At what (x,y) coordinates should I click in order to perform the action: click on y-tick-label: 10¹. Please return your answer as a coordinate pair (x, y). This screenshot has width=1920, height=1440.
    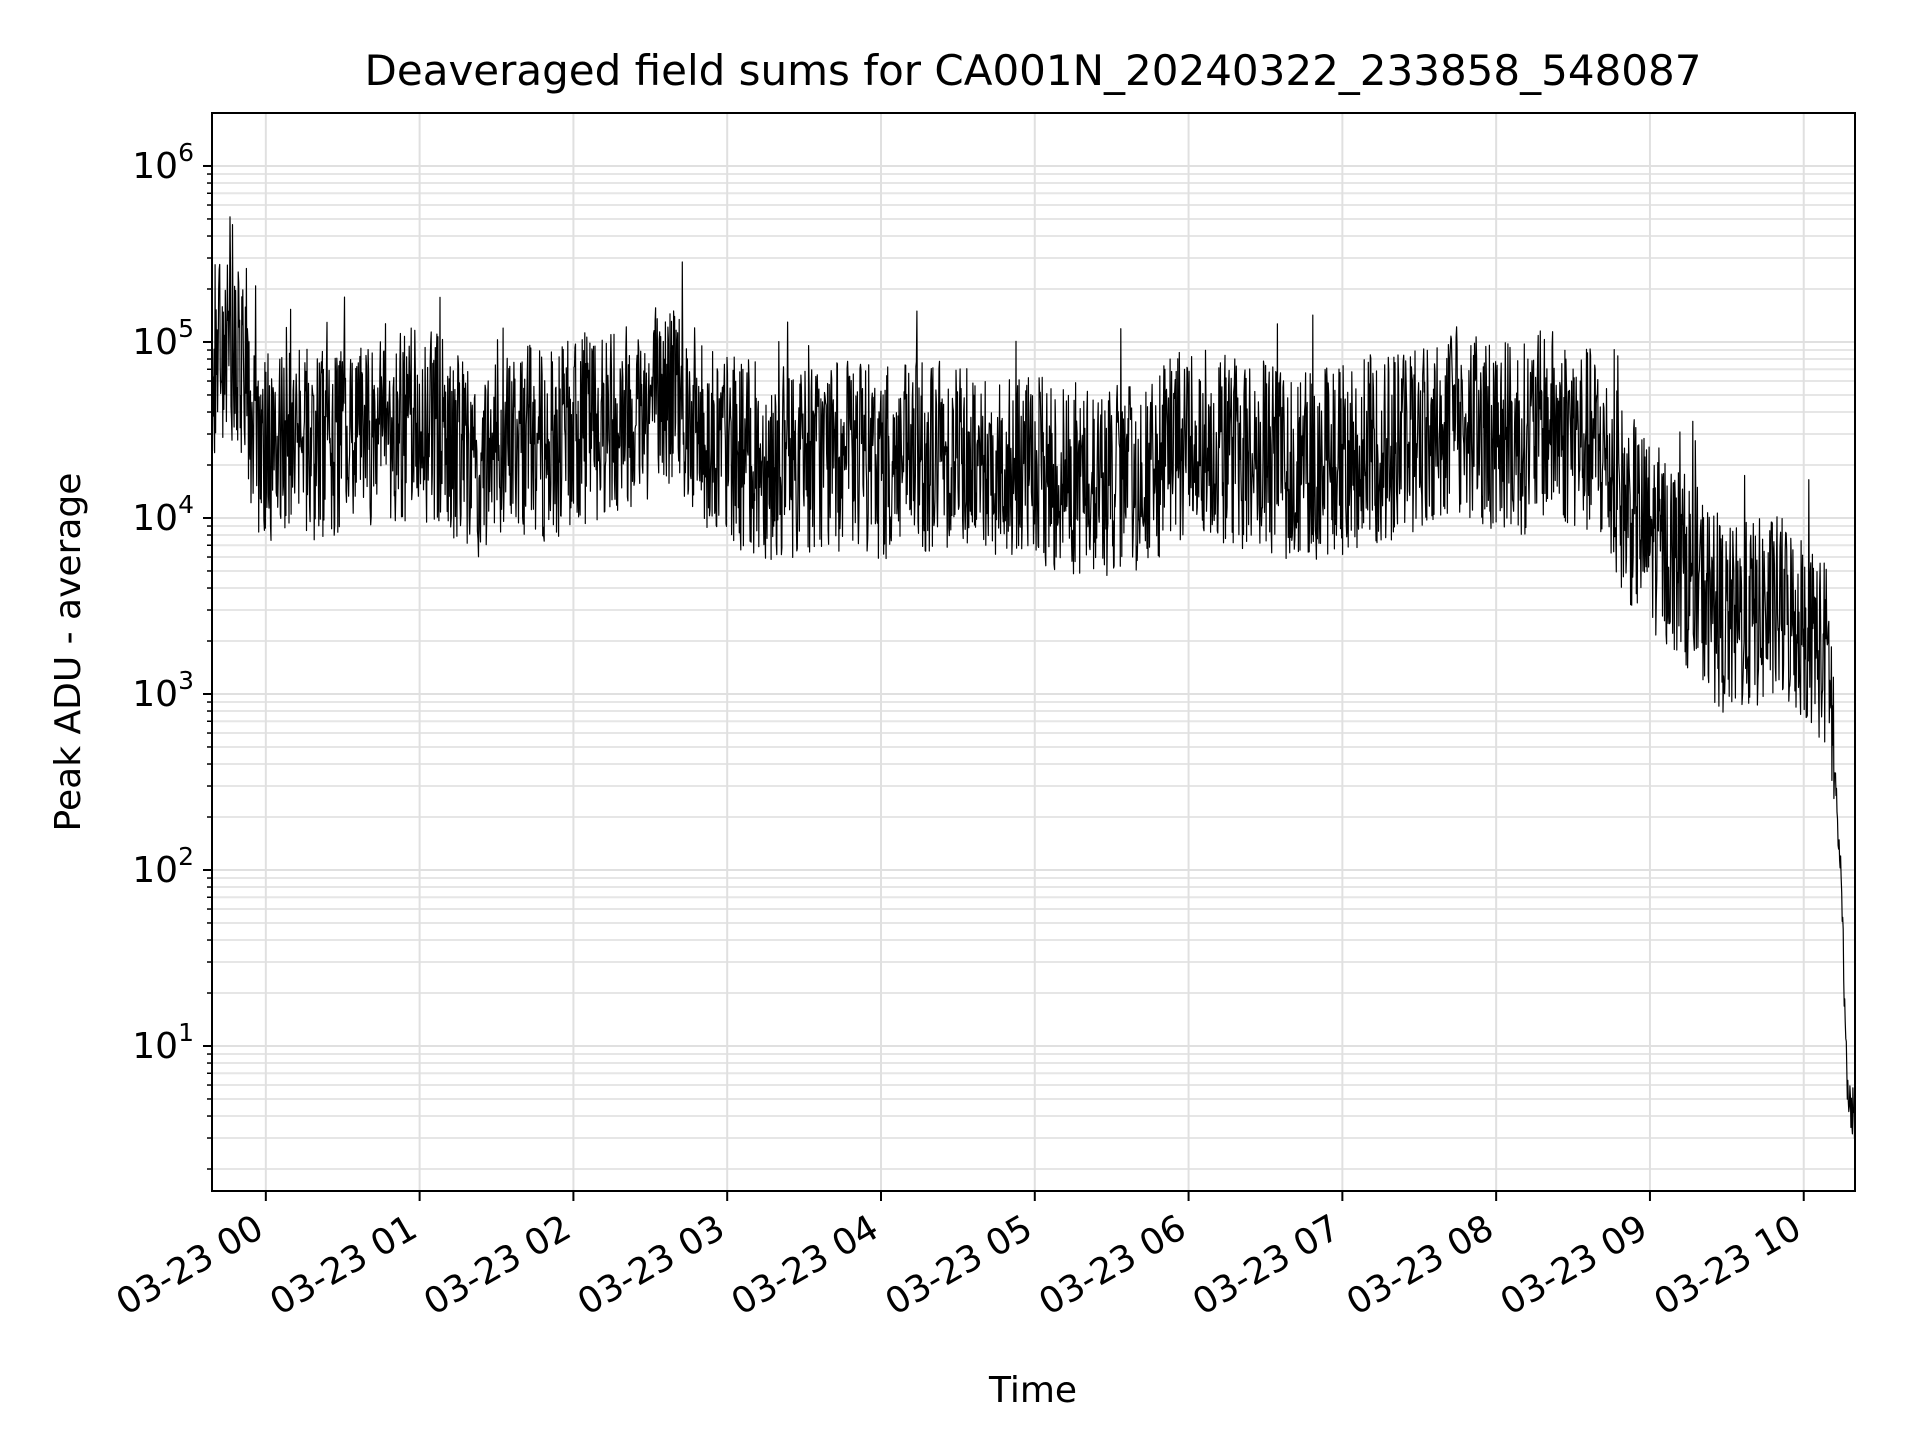
    Looking at the image, I should click on (163, 1042).